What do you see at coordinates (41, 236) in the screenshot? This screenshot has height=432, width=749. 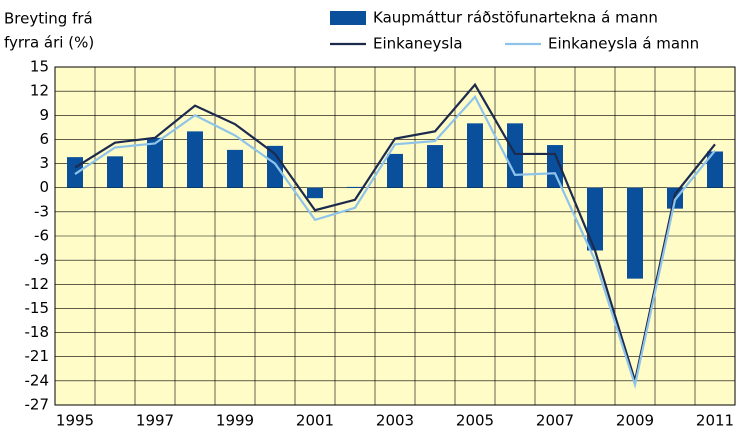 I see `y-tick-label: -6` at bounding box center [41, 236].